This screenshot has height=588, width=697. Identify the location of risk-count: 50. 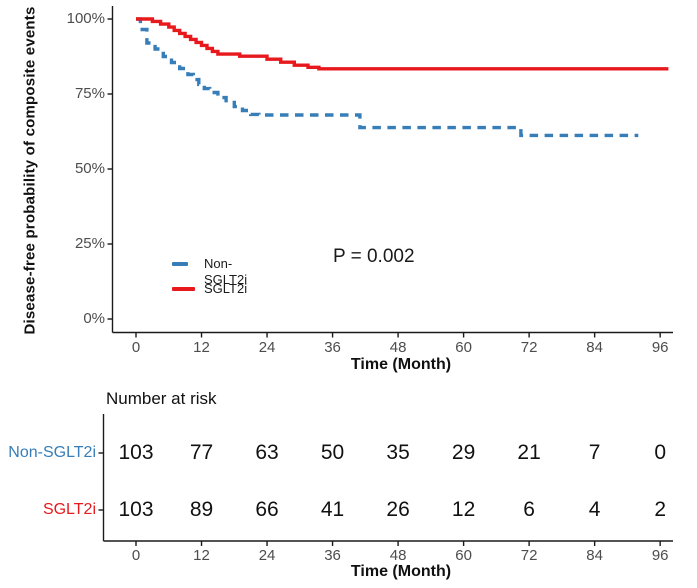
(332, 452).